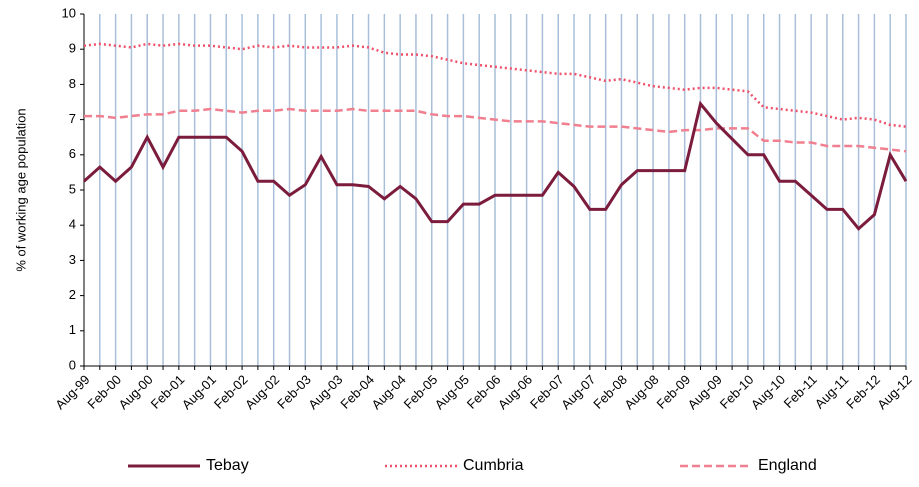  What do you see at coordinates (294, 392) in the screenshot?
I see `x-tick-label: Feb-03` at bounding box center [294, 392].